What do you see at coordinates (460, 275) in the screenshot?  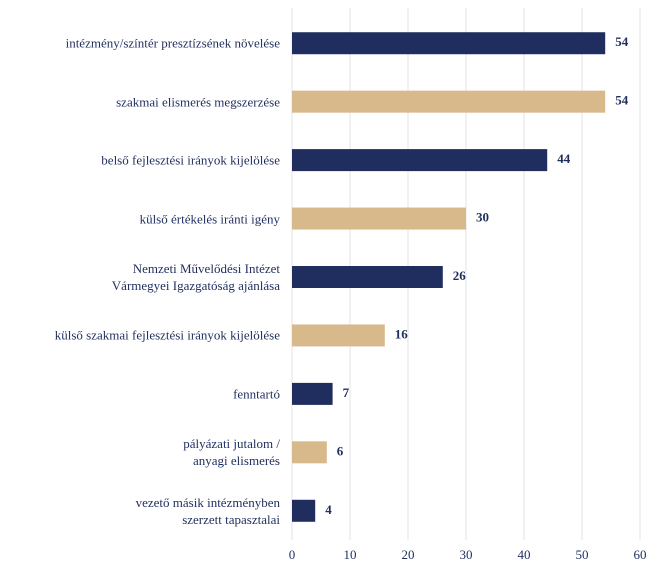 I see `value-label: 26` at bounding box center [460, 275].